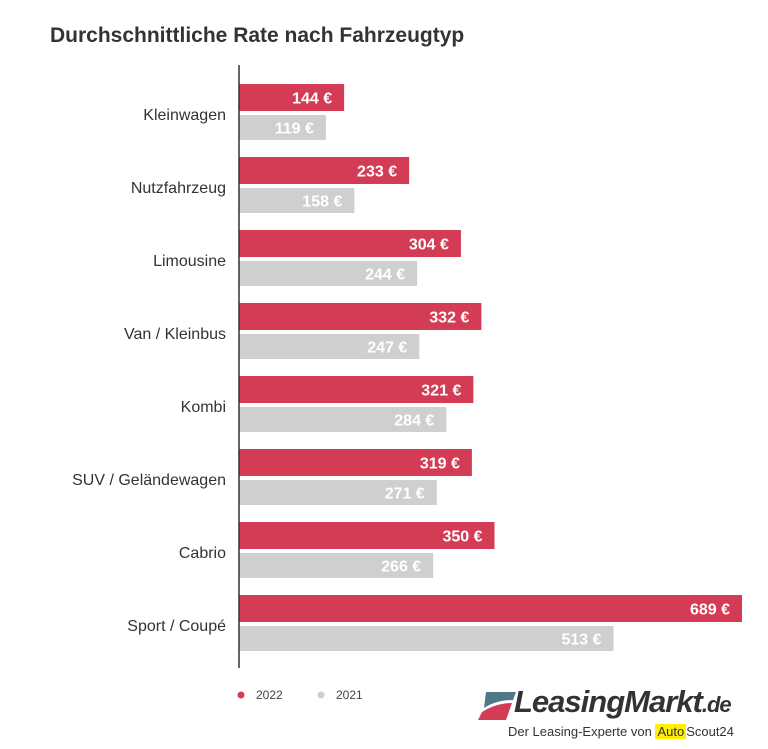 Image resolution: width=768 pixels, height=749 pixels. I want to click on category-label: Sport / Coupé, so click(176, 626).